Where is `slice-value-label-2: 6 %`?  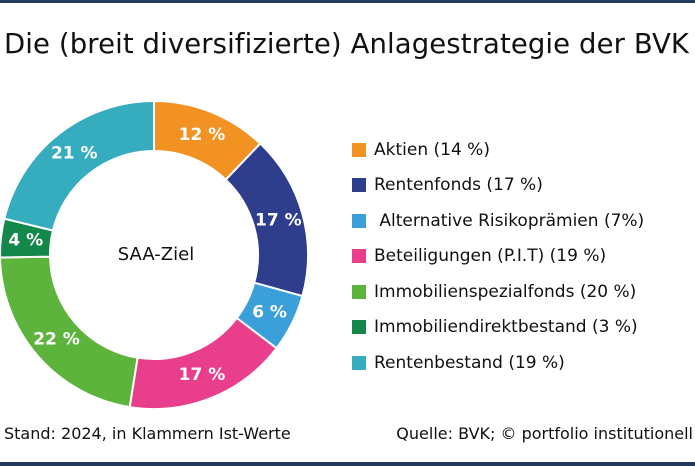 slice-value-label-2: 6 % is located at coordinates (269, 312).